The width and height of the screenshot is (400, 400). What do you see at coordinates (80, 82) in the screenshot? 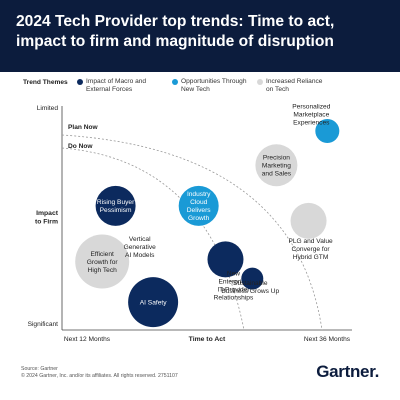
I see `legend-swatch-macro` at bounding box center [80, 82].